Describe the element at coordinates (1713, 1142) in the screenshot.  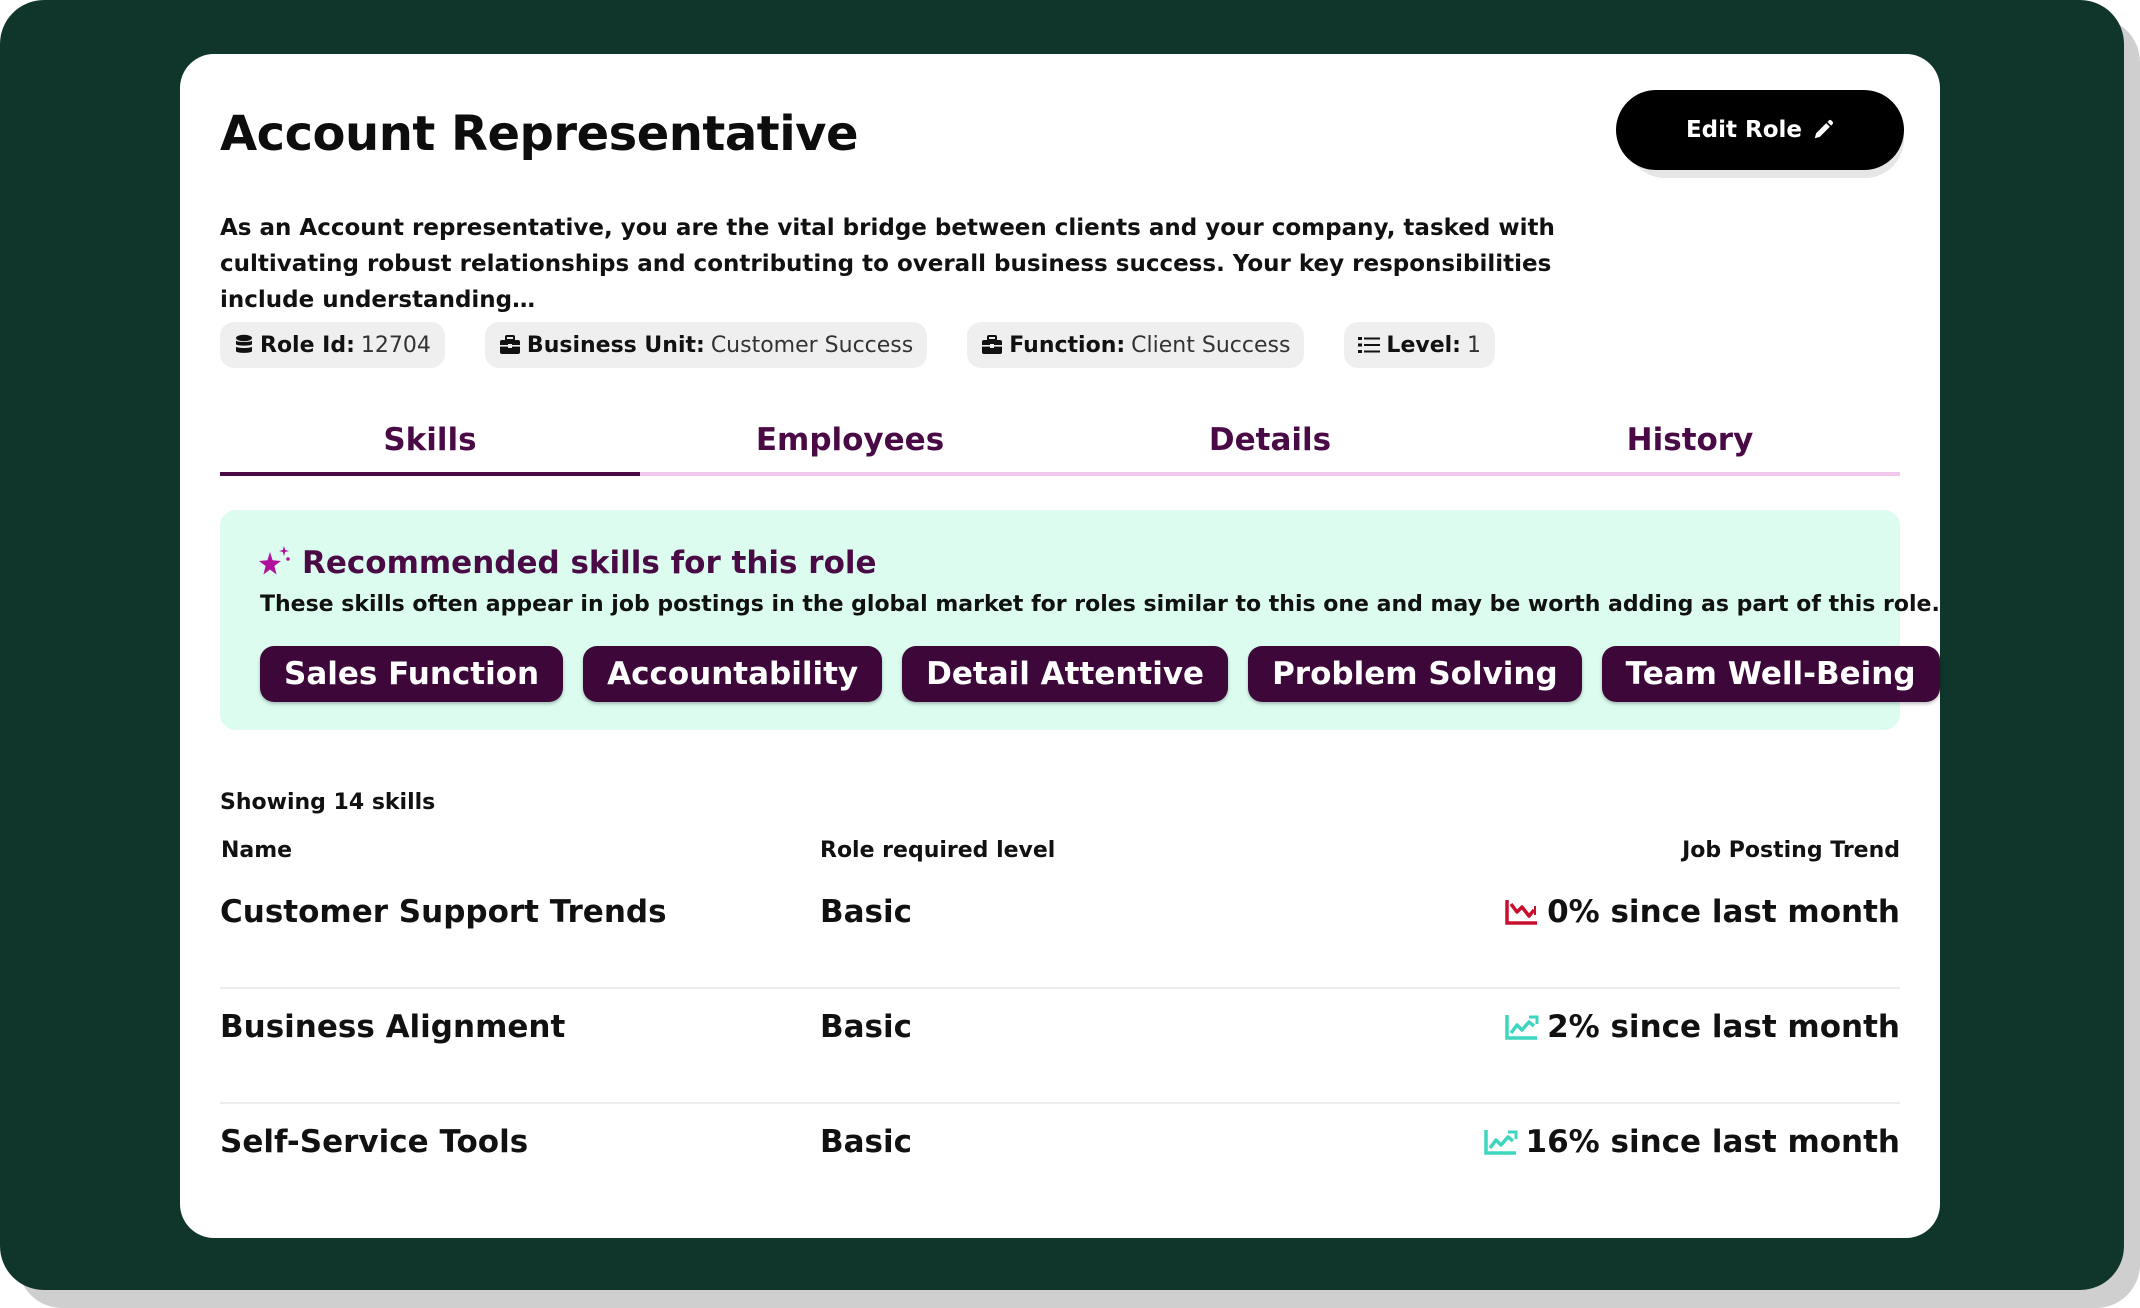
I see `trend-value: 16% since last month` at that location.